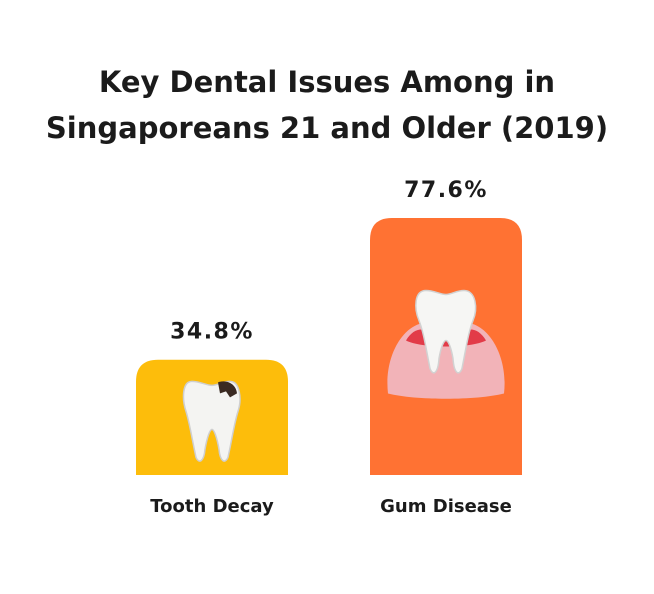  I want to click on tooth-icon, so click(211, 421).